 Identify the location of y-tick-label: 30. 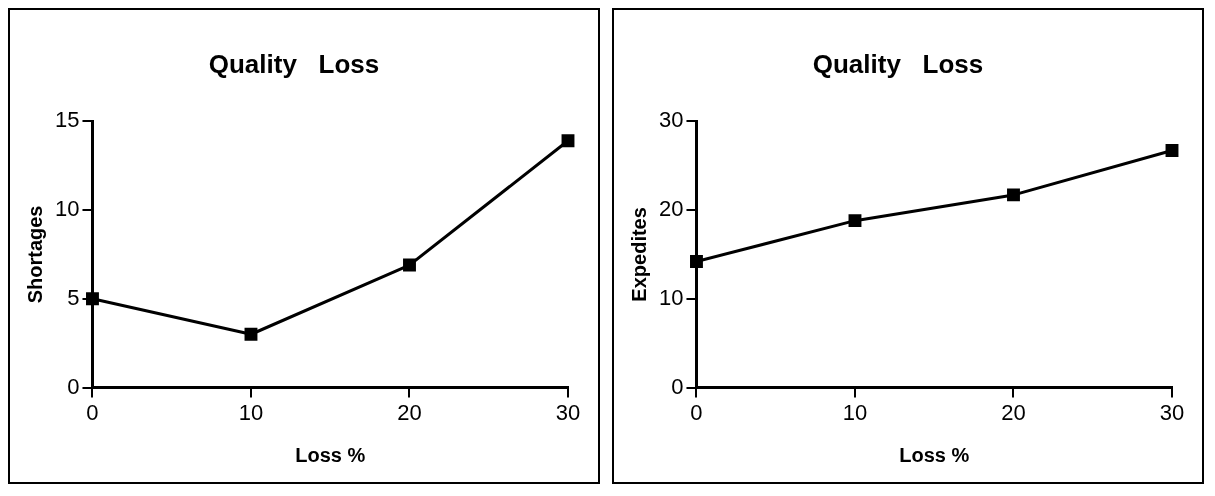
(671, 120).